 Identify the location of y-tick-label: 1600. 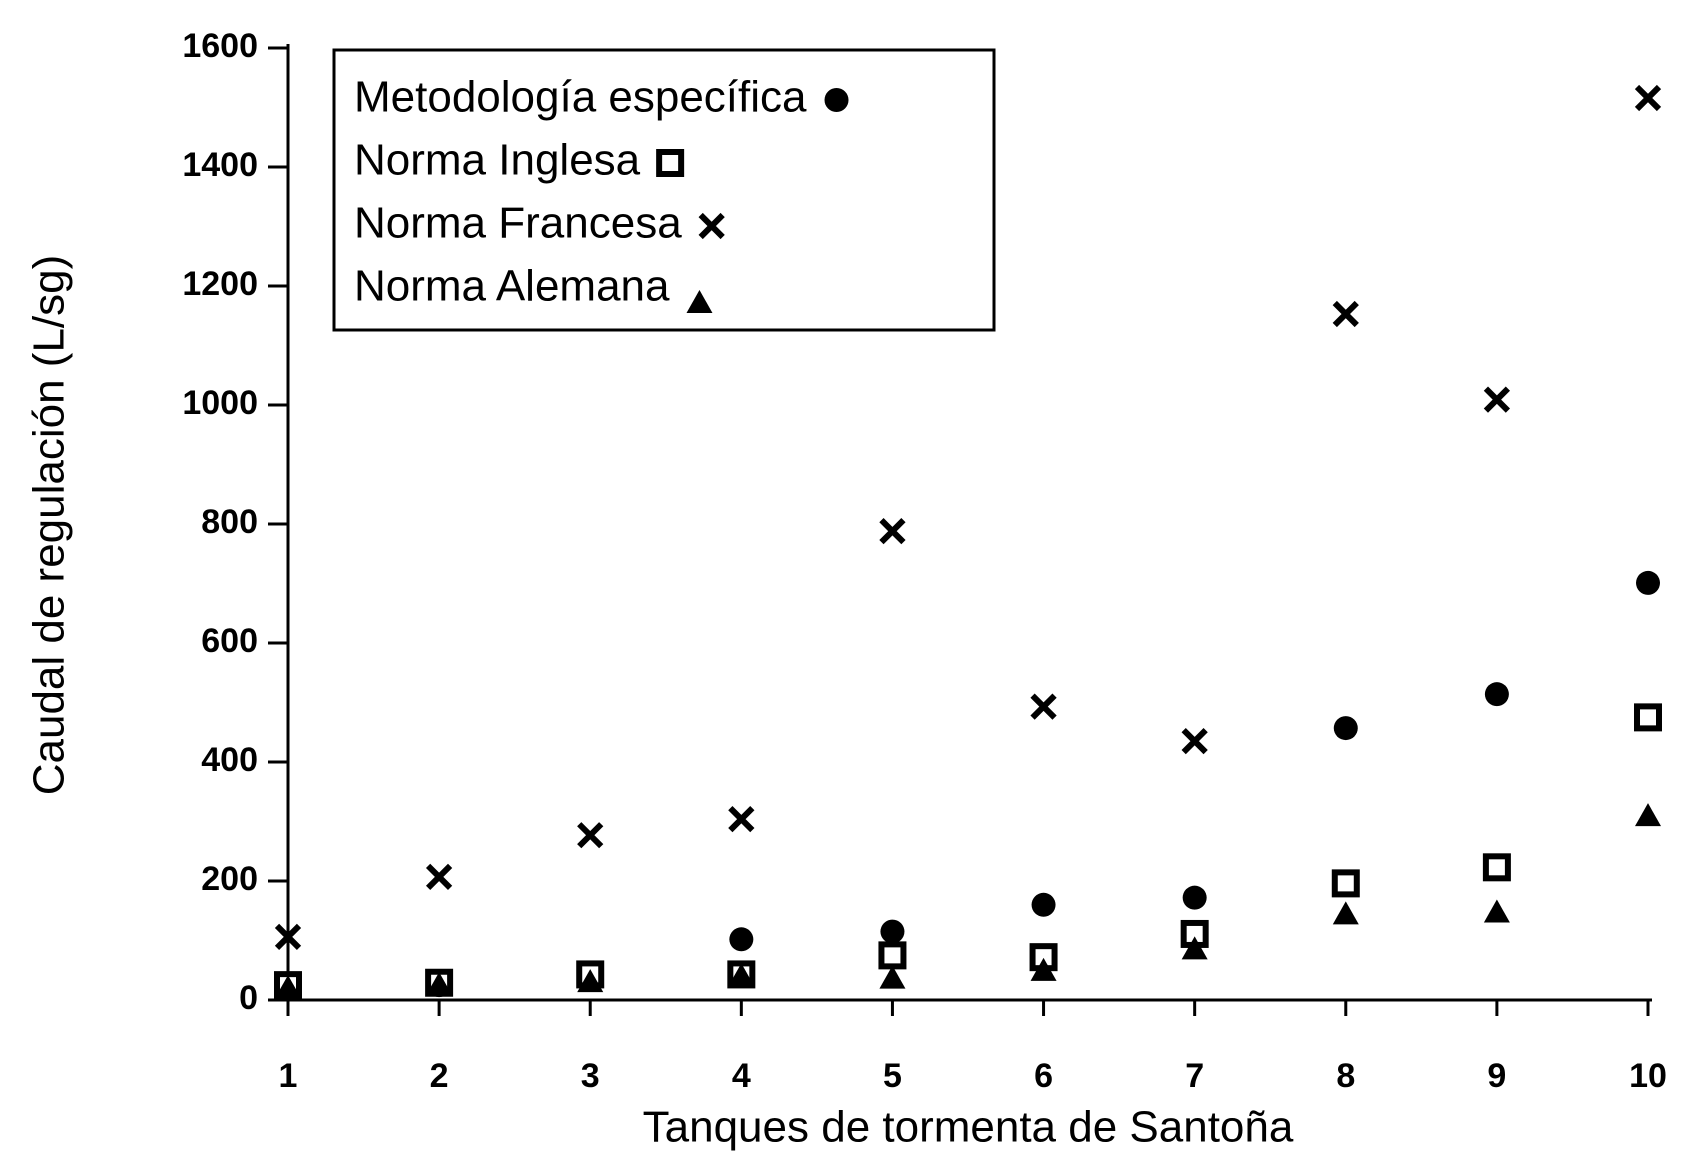
(220, 46).